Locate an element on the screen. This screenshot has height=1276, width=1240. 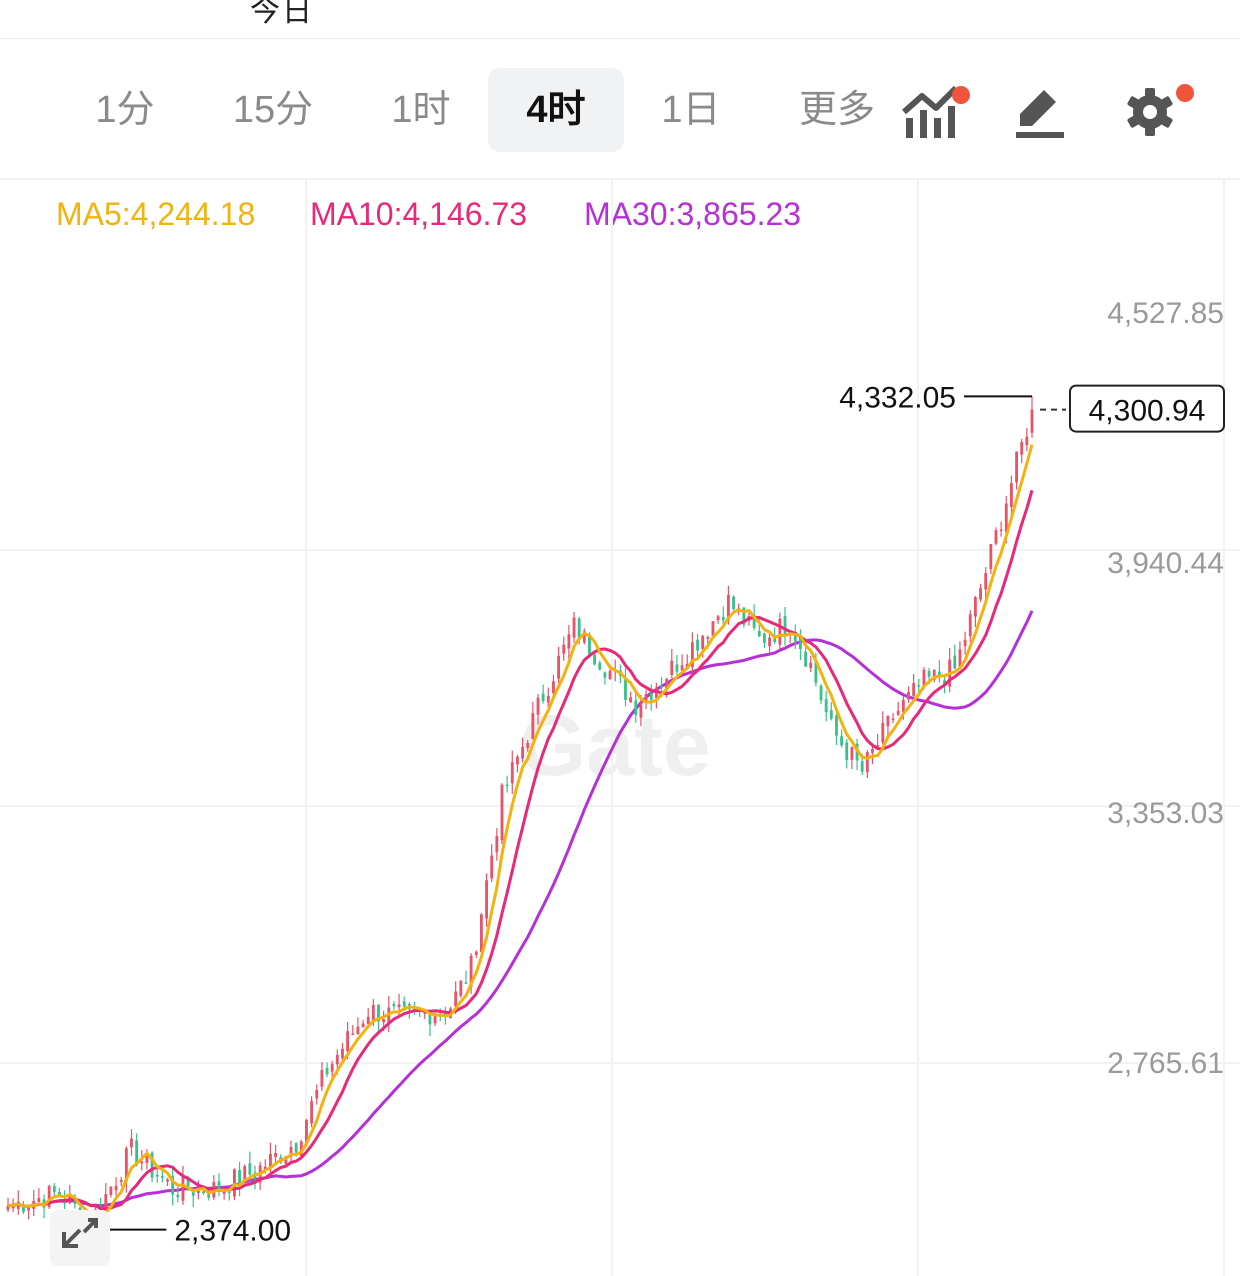
fit-screen-button is located at coordinates (80, 1238).